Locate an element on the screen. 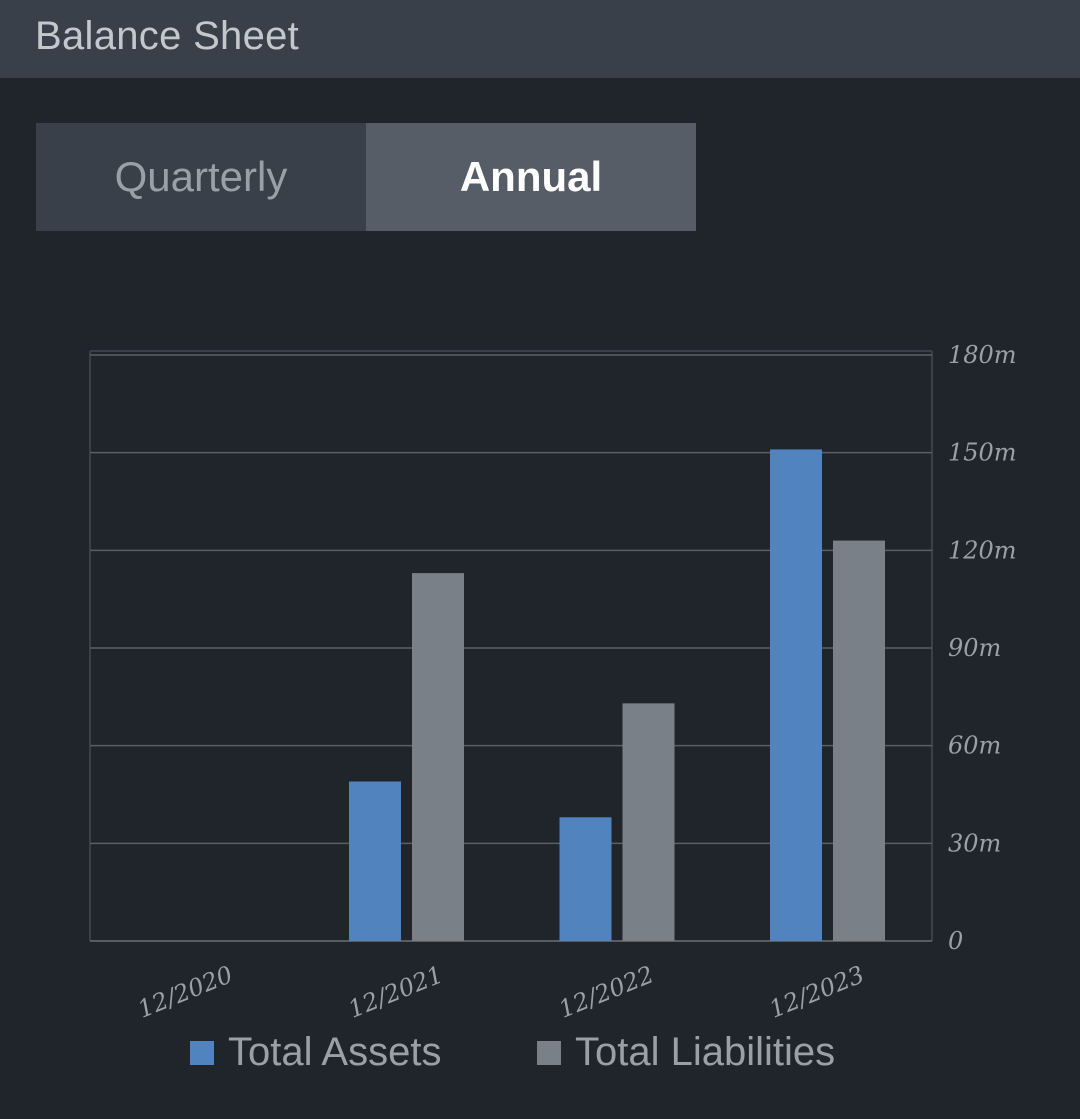 This screenshot has height=1119, width=1080. y-tick-label: 0 is located at coordinates (955, 941).